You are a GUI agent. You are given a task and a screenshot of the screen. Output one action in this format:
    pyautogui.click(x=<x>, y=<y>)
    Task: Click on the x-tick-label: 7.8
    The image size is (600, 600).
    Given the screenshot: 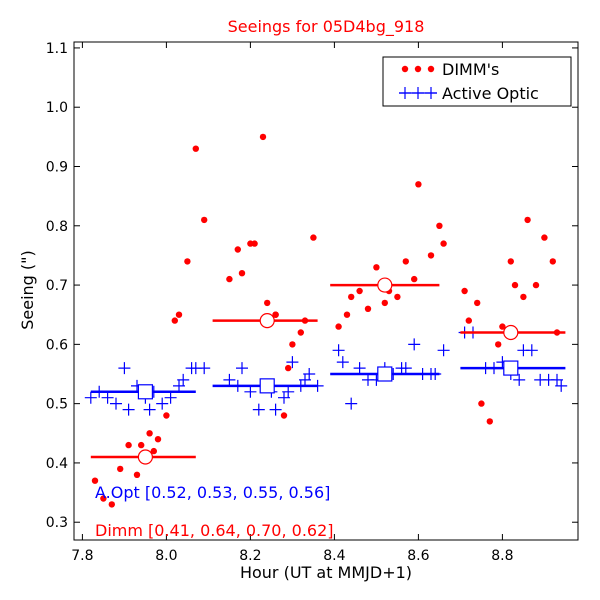 What is the action you would take?
    pyautogui.click(x=82, y=556)
    